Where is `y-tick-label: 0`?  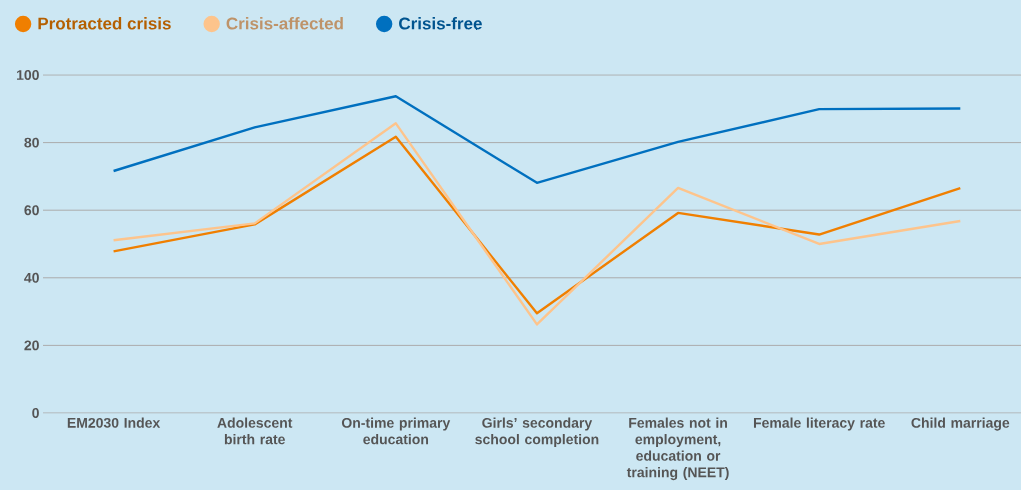
y-tick-label: 0 is located at coordinates (35, 413).